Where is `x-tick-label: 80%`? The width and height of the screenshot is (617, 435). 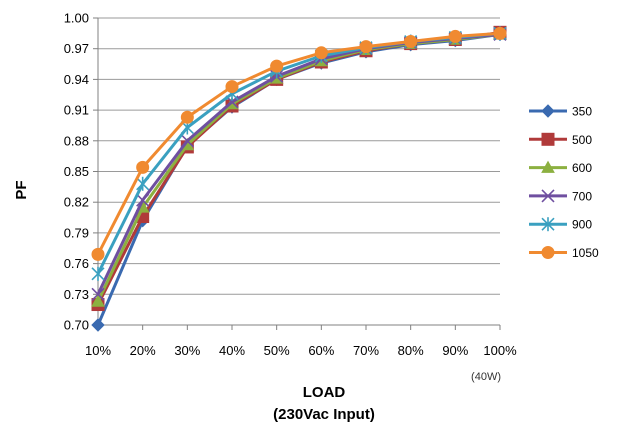
x-tick-label: 80% is located at coordinates (411, 350).